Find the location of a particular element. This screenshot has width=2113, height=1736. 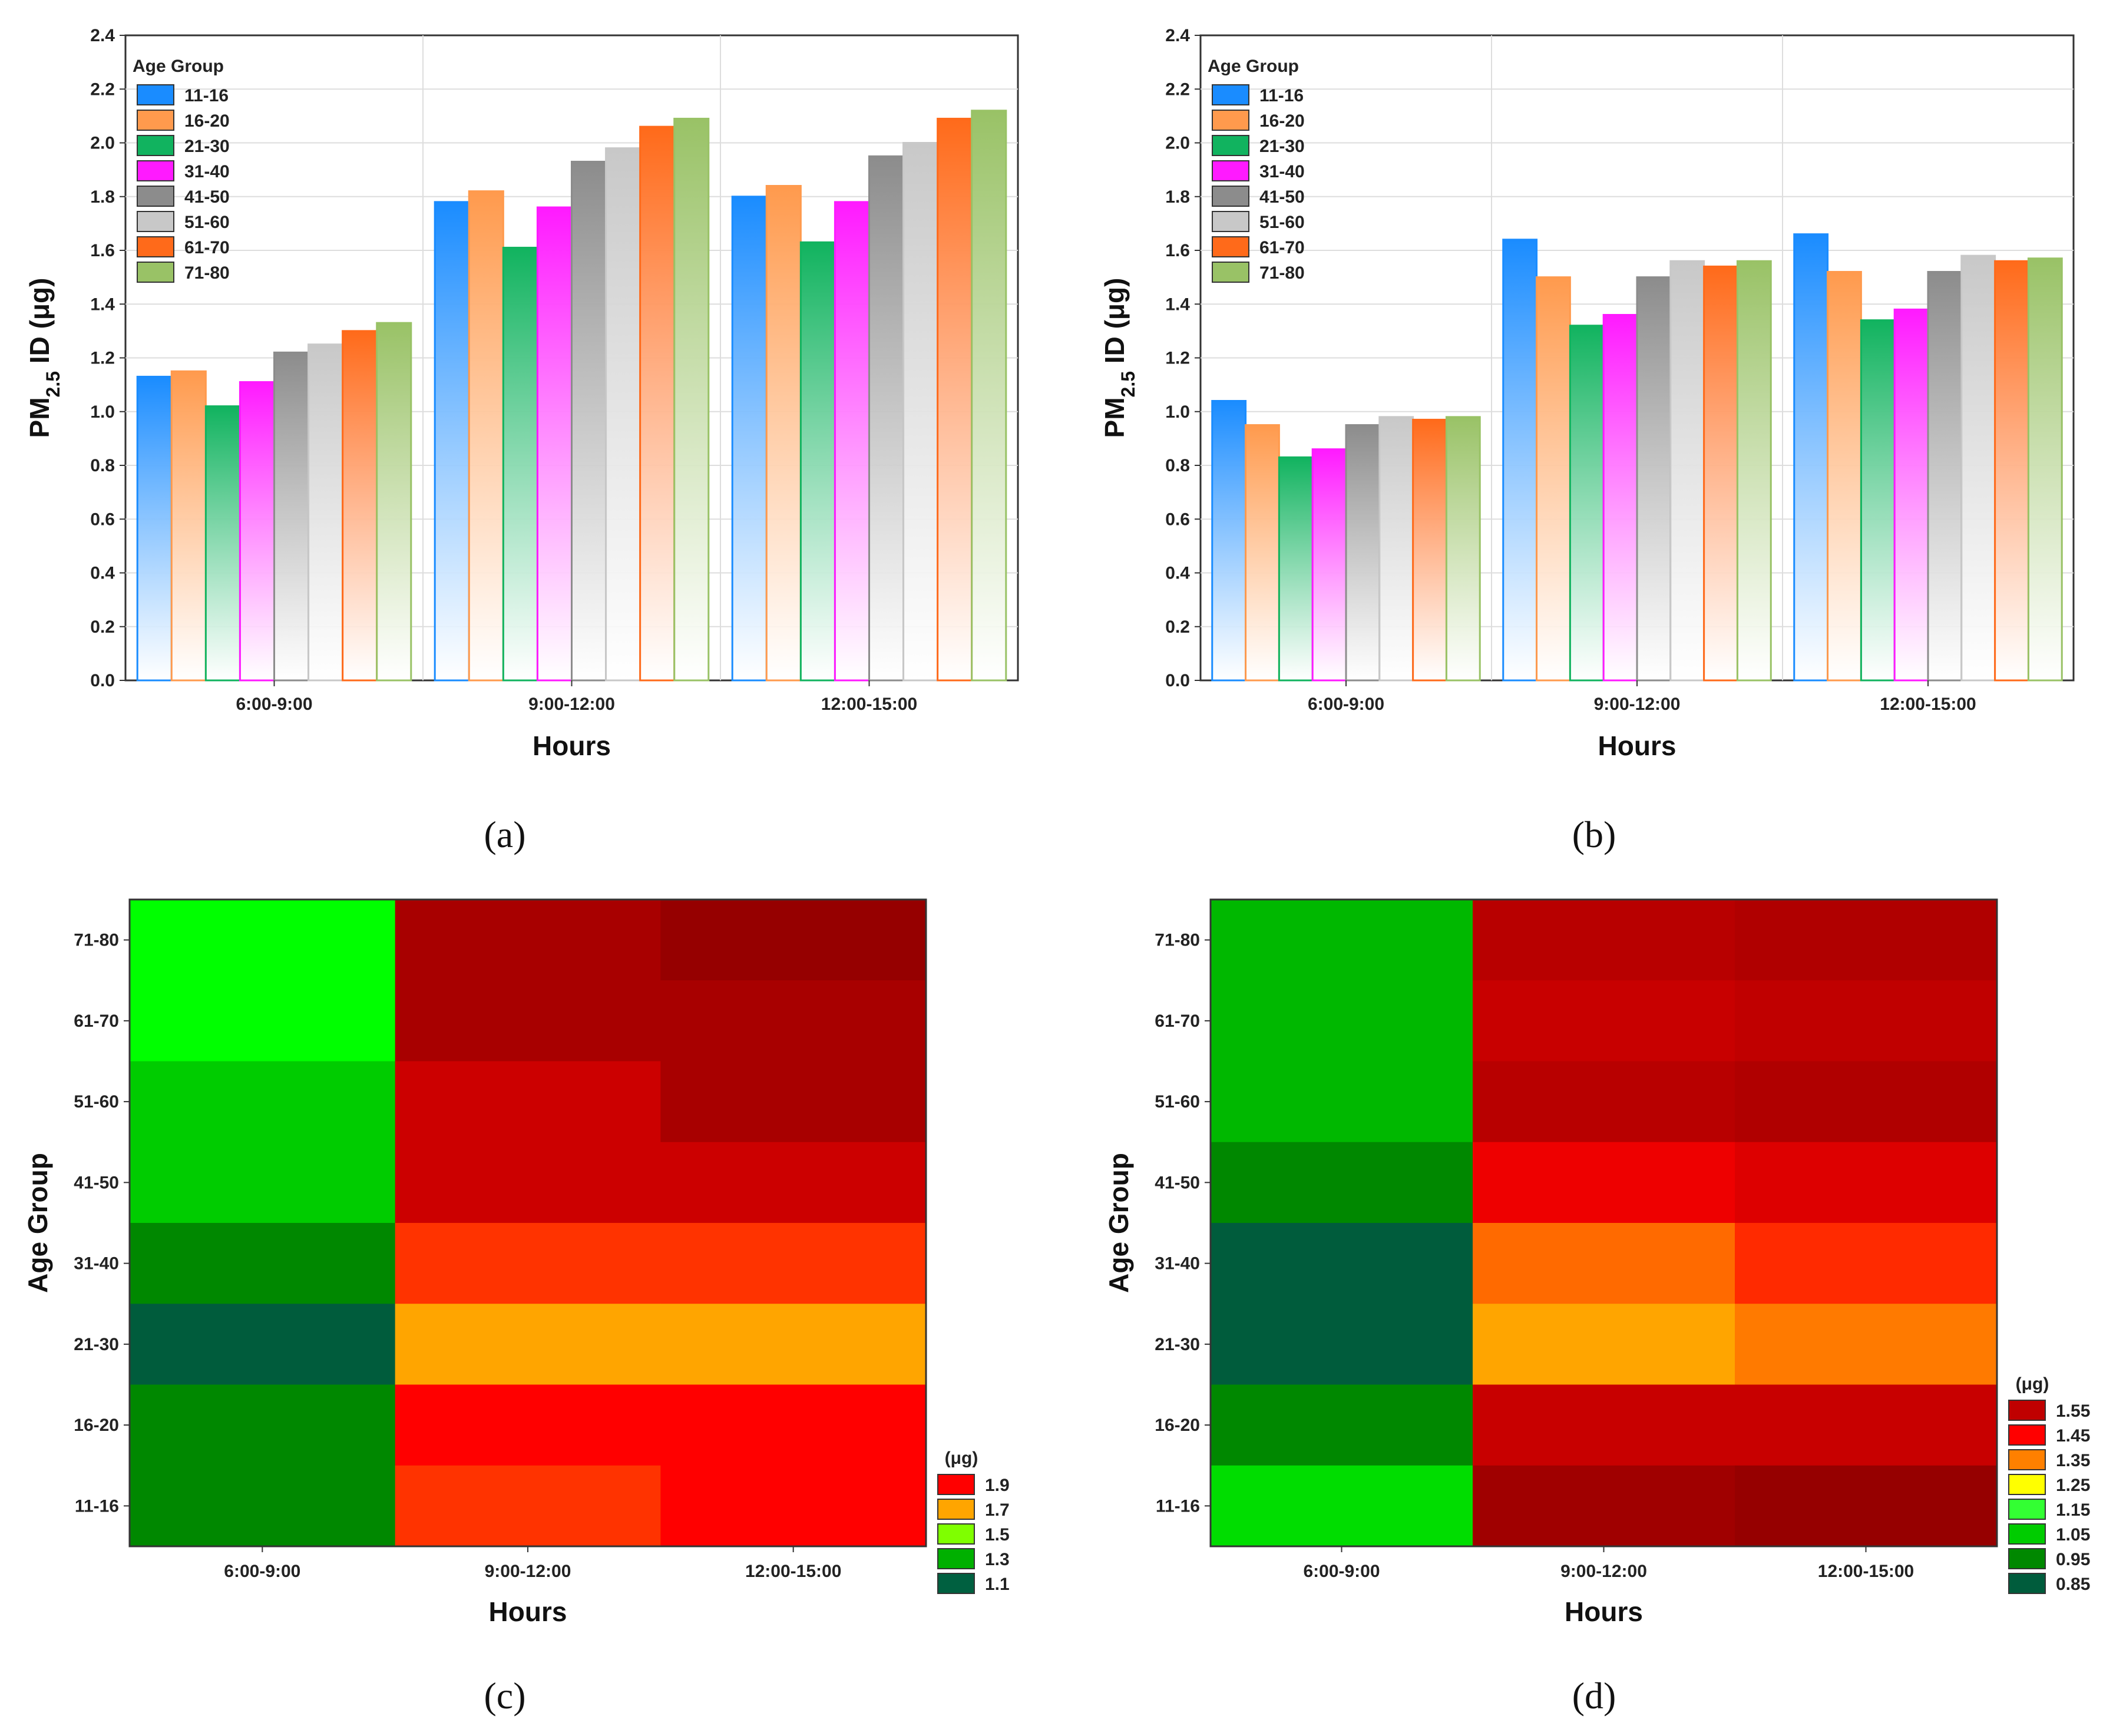

bar-41-50-12:00-15:00 is located at coordinates (887, 418).